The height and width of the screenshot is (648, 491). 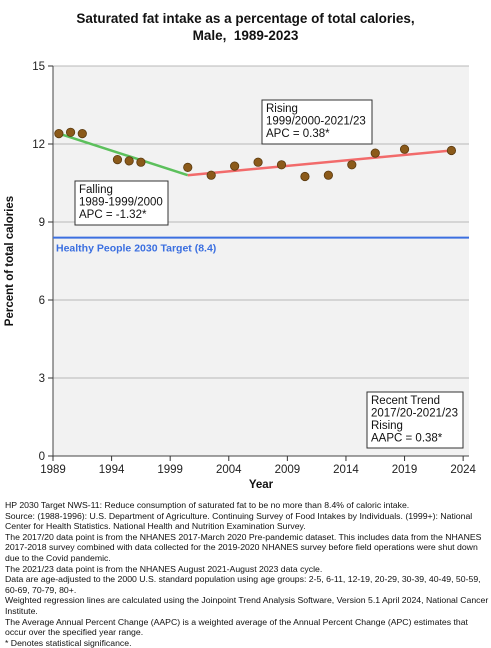 I want to click on y-tick-label: 15, so click(x=38, y=67).